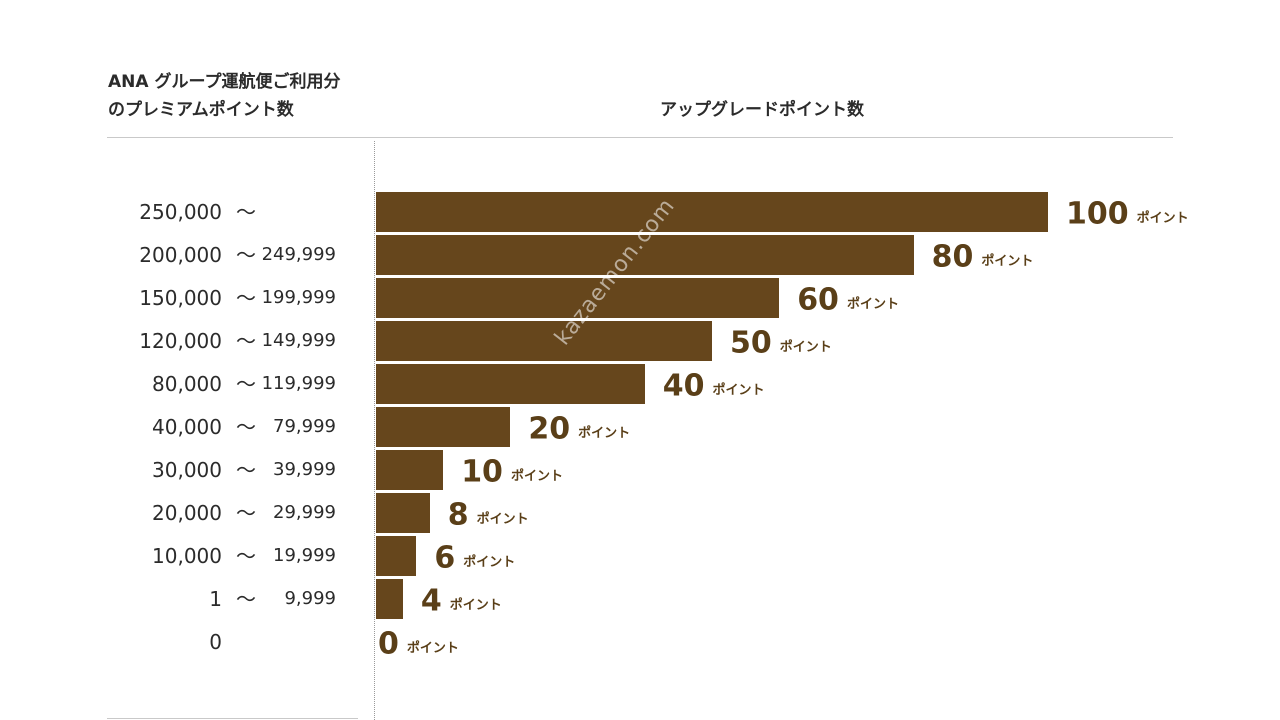 The height and width of the screenshot is (720, 1280). Describe the element at coordinates (762, 110) in the screenshot. I see `upgrade-points-header: アップグレードポイント数` at that location.